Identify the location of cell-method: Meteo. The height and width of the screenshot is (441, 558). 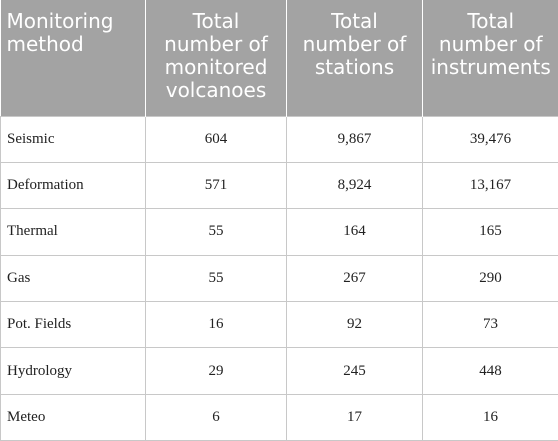
(73, 417).